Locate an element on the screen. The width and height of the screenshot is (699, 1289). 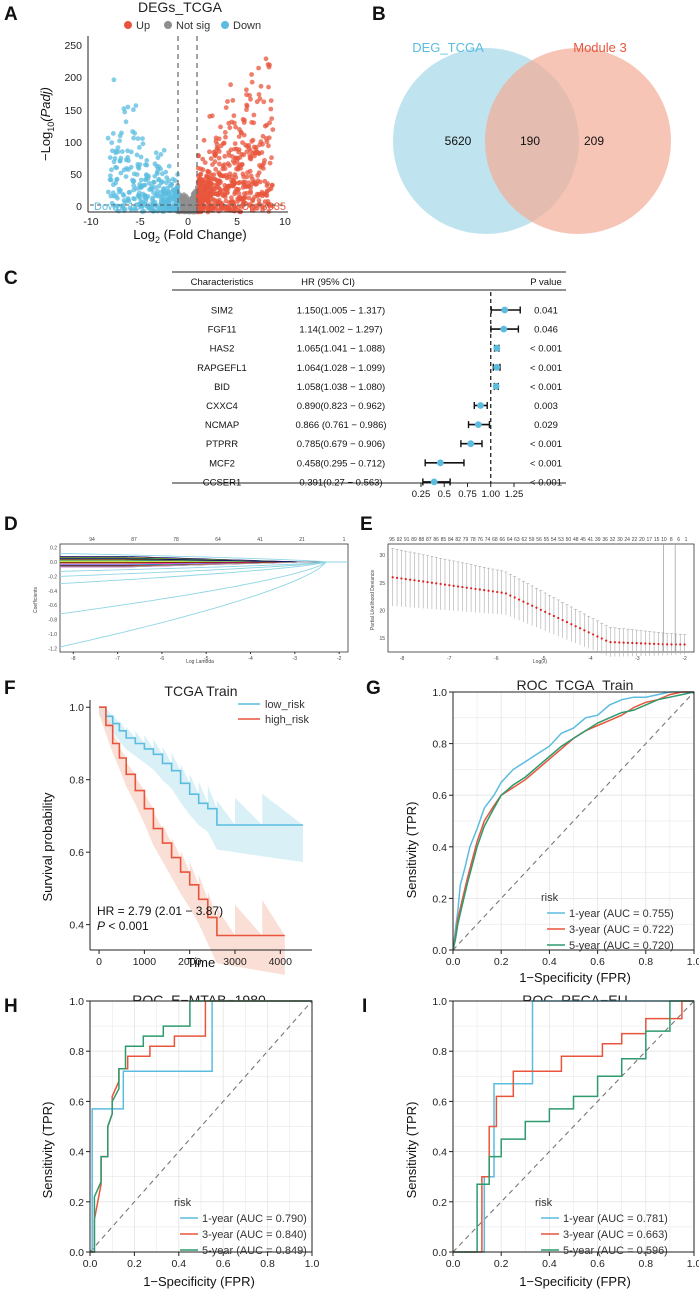
cv-top-tick-label: 48 is located at coordinates (576, 540).